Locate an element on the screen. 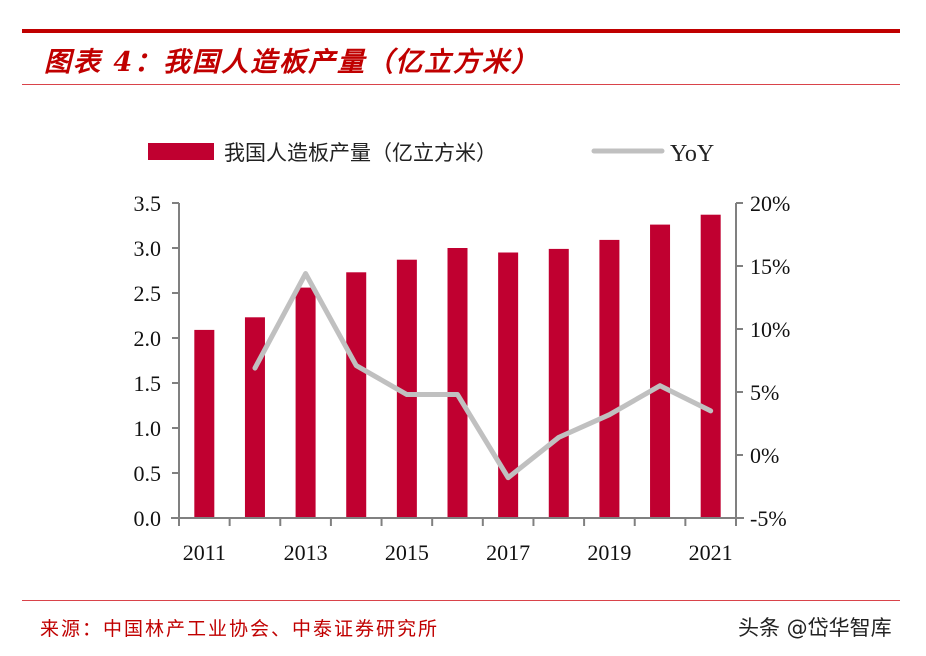 The height and width of the screenshot is (656, 926). y-left-tick-label: 0.0 is located at coordinates (148, 518).